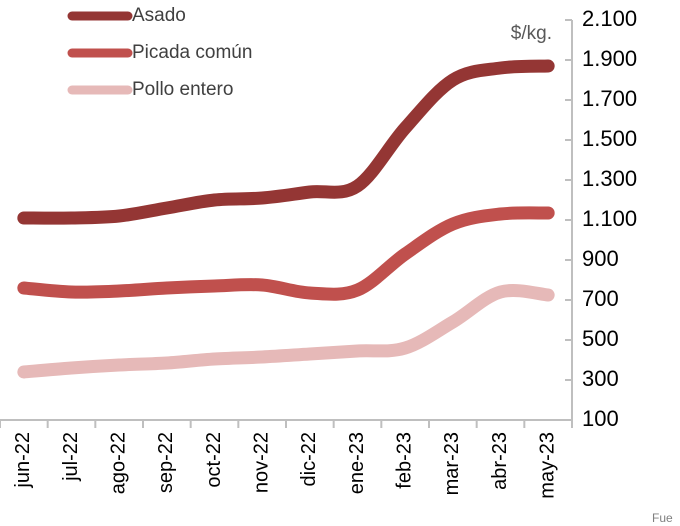 This screenshot has height=526, width=680. Describe the element at coordinates (182, 89) in the screenshot. I see `legend-label: Pollo entero` at that location.